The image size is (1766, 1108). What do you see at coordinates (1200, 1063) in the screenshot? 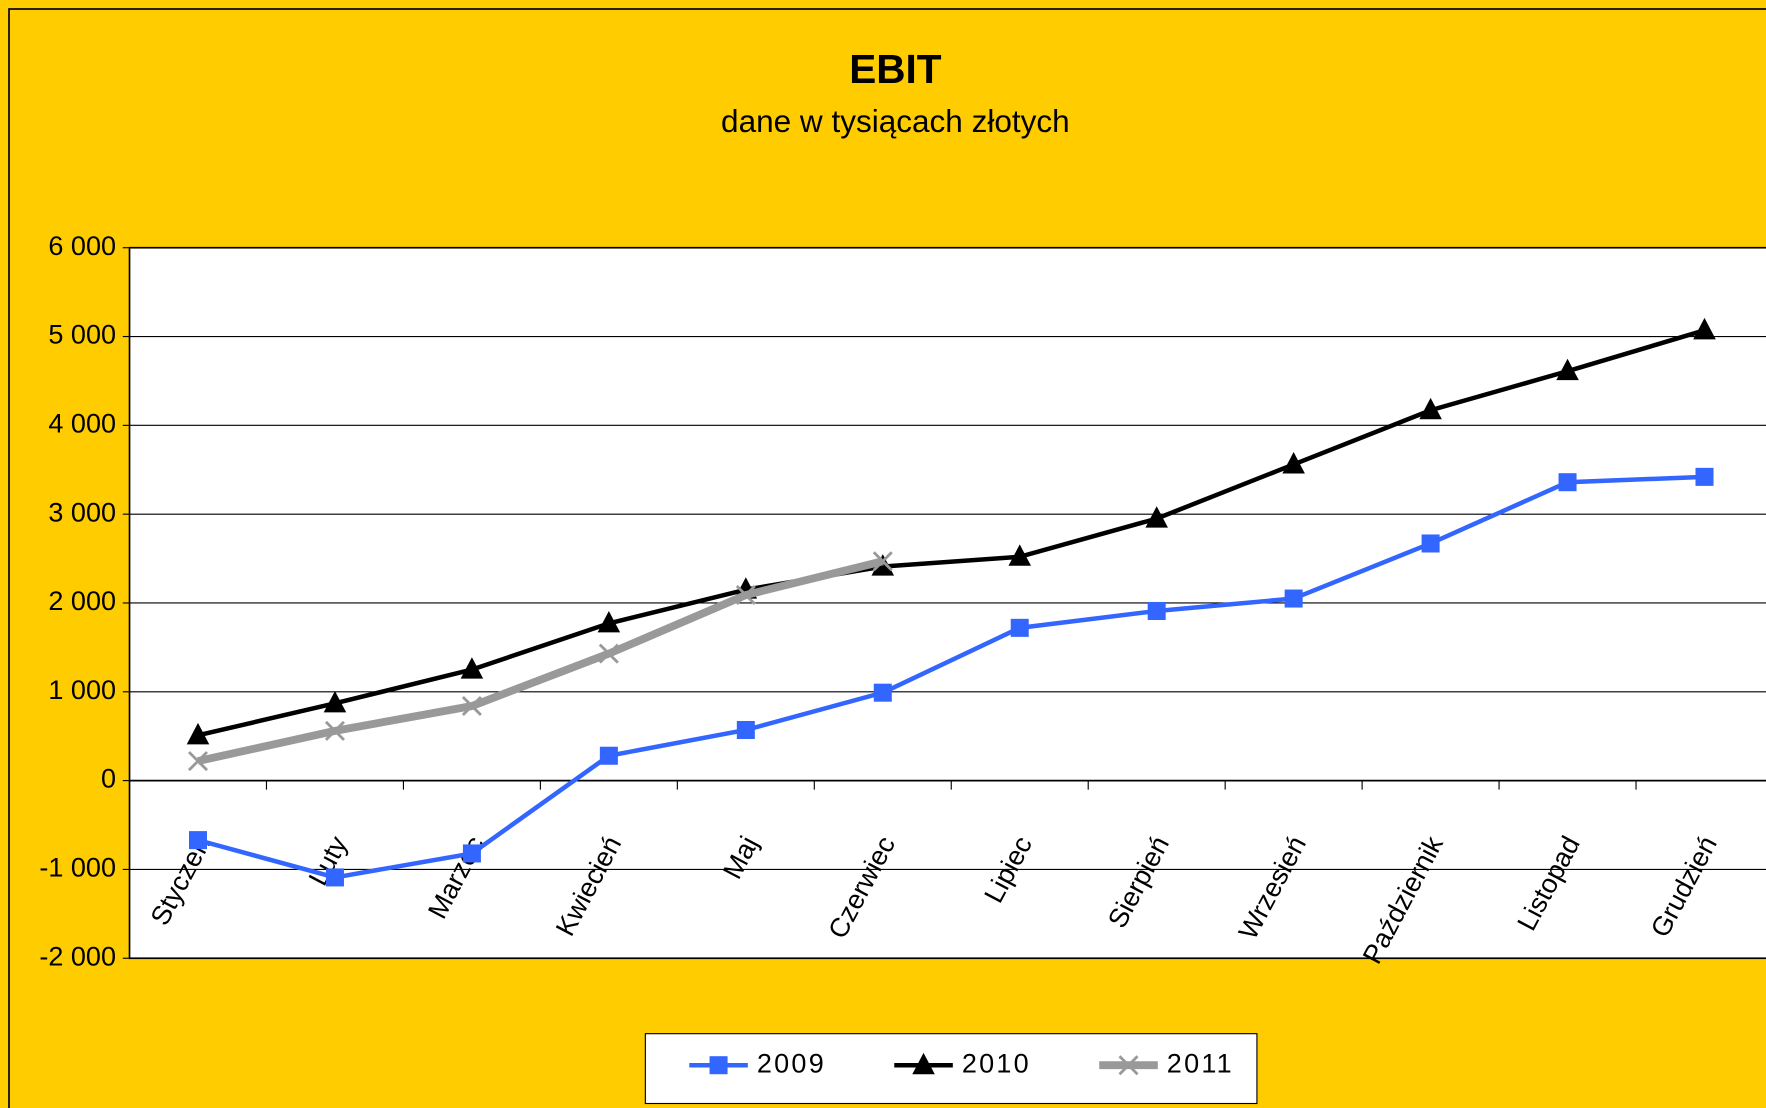
I see `legend-label: 2011` at bounding box center [1200, 1063].